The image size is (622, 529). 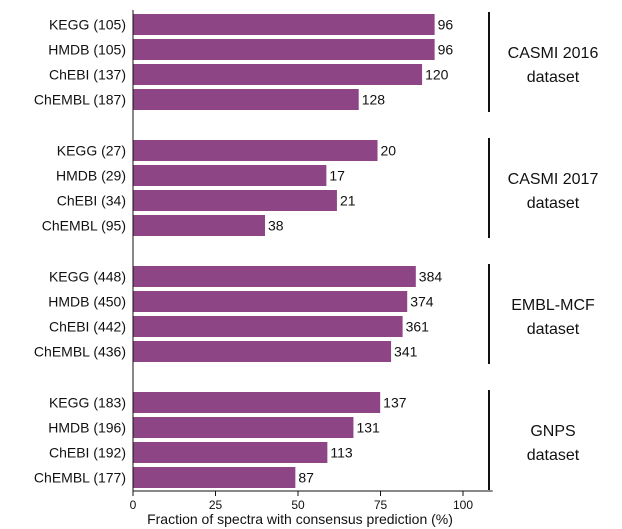 I want to click on data-label: 361, so click(x=418, y=327).